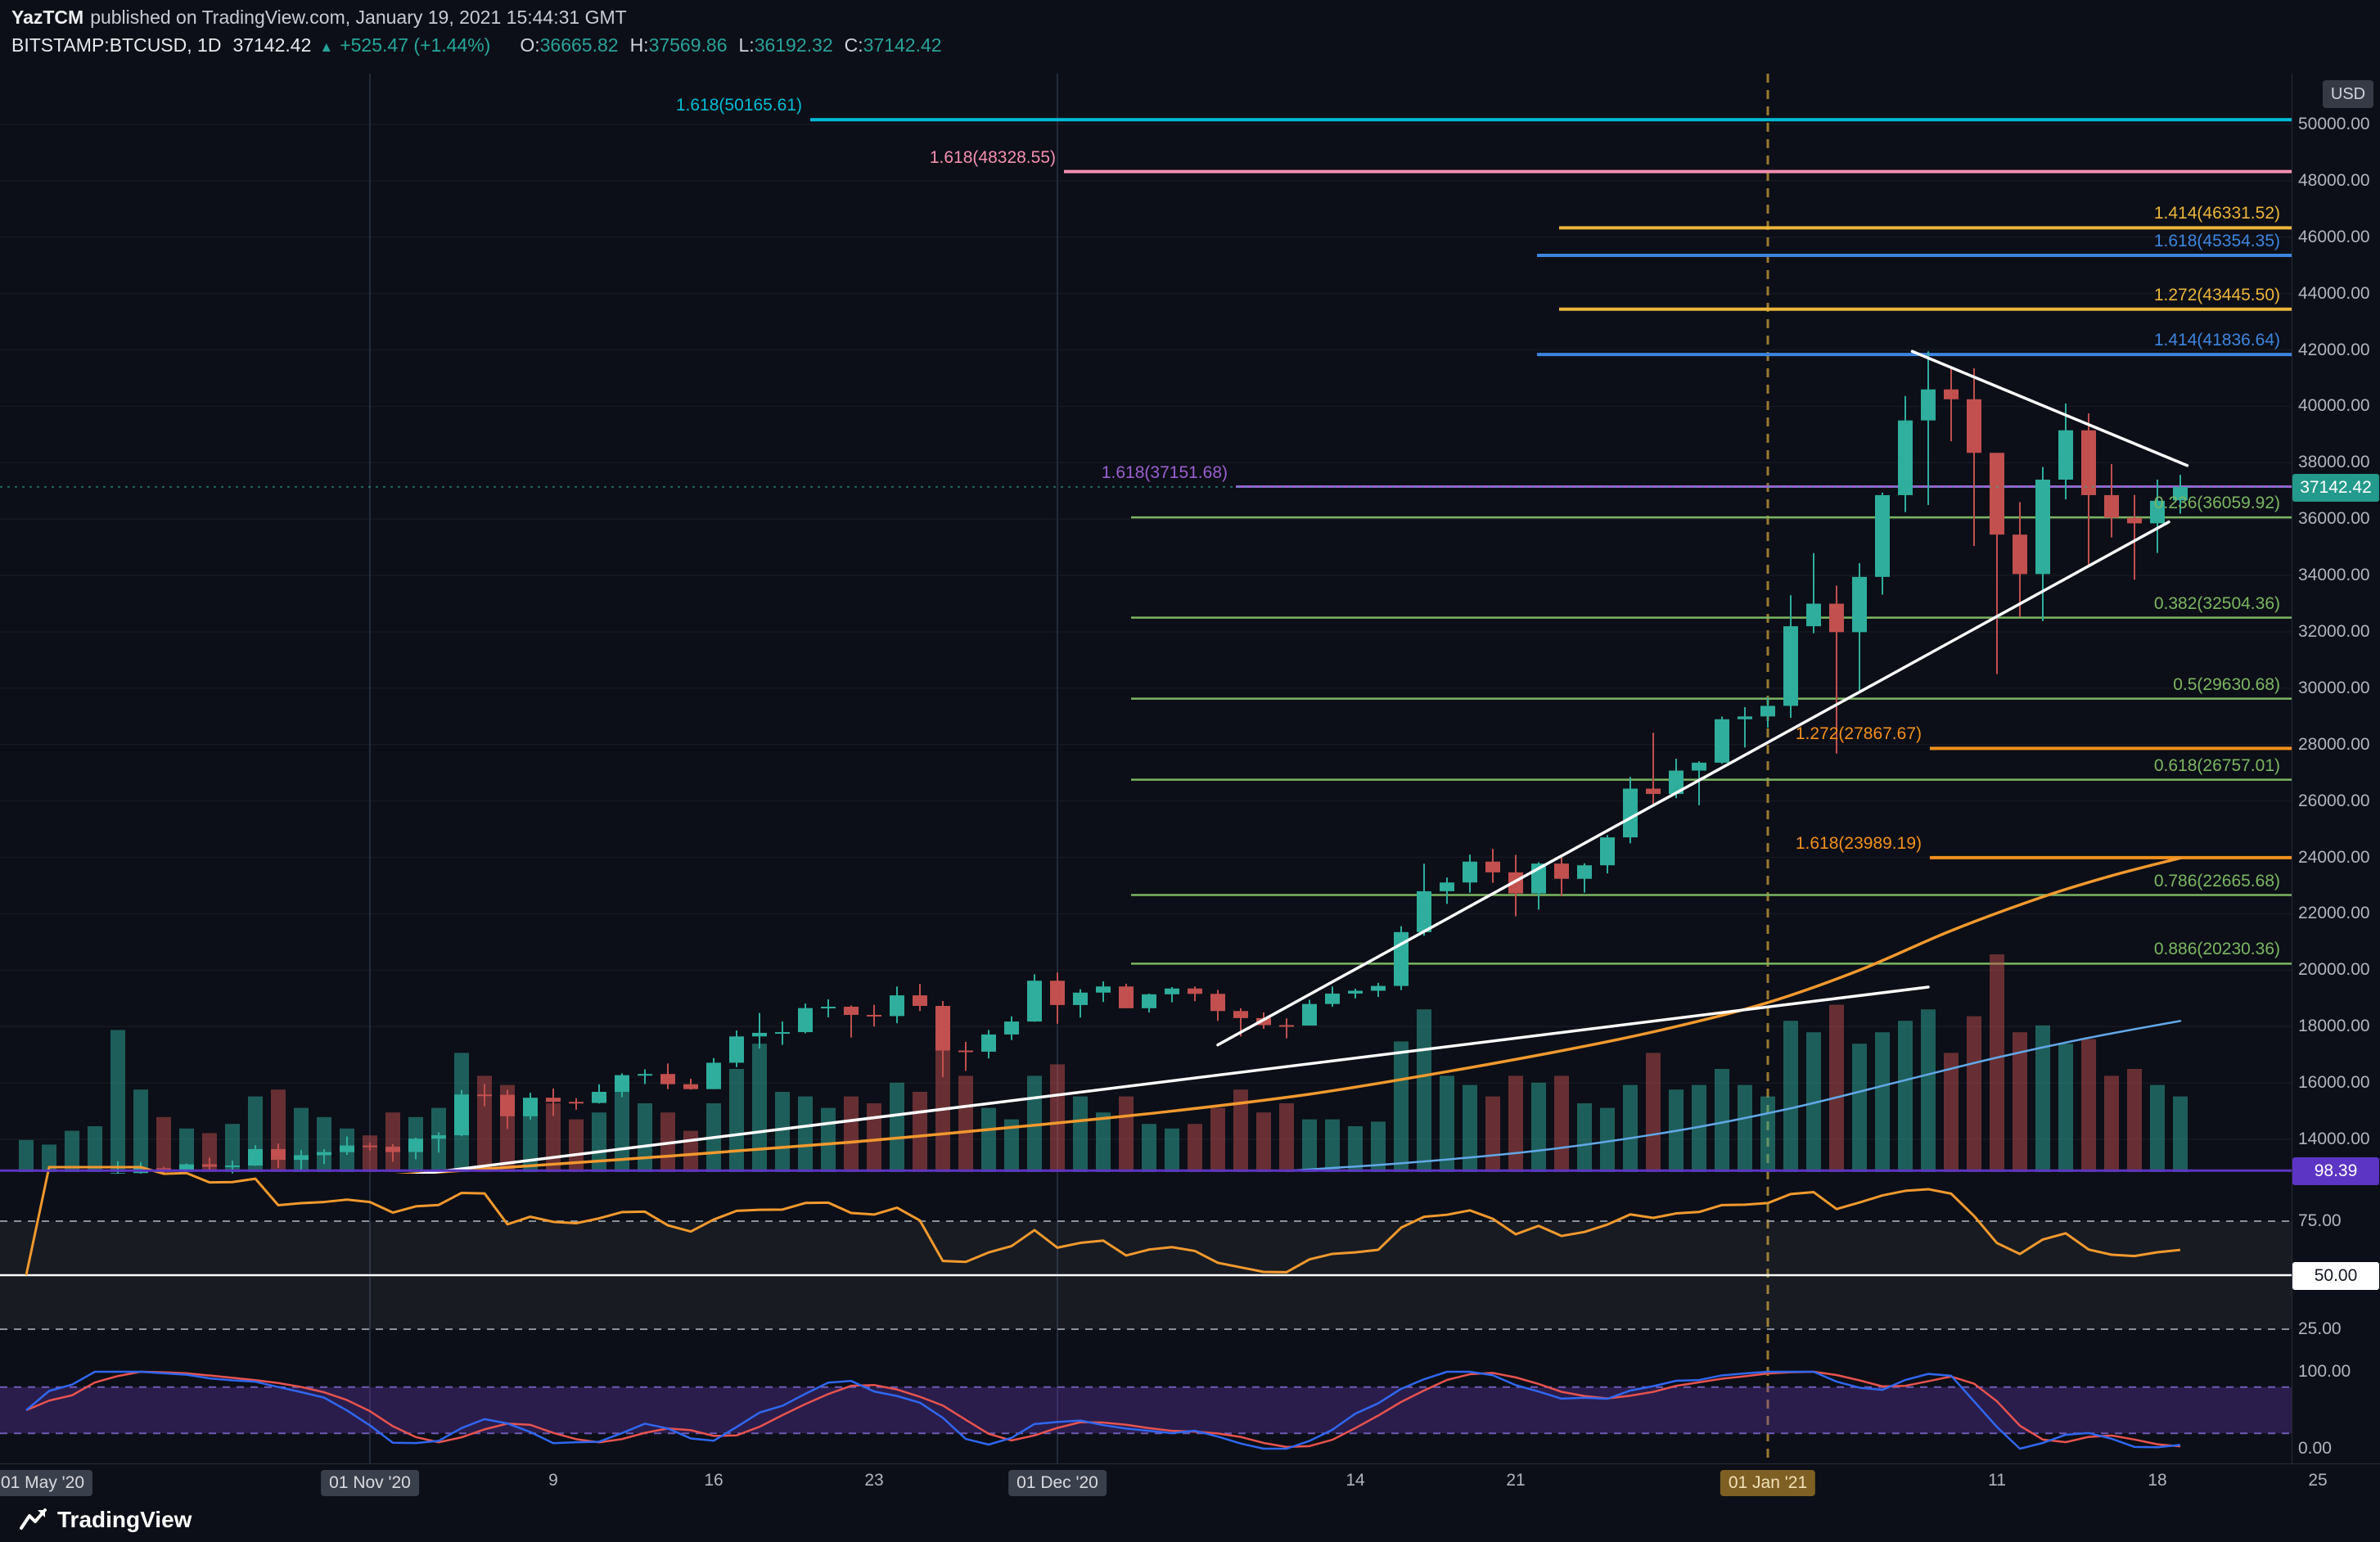  What do you see at coordinates (1516, 1481) in the screenshot?
I see `time-axis-label: 21` at bounding box center [1516, 1481].